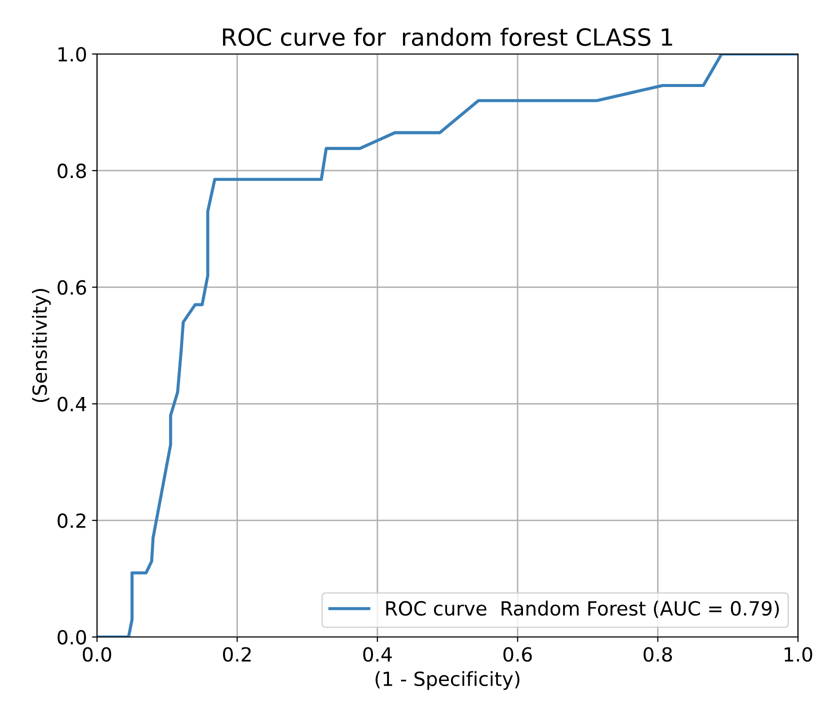 The width and height of the screenshot is (821, 721). I want to click on y-tick-label: 0.4, so click(72, 404).